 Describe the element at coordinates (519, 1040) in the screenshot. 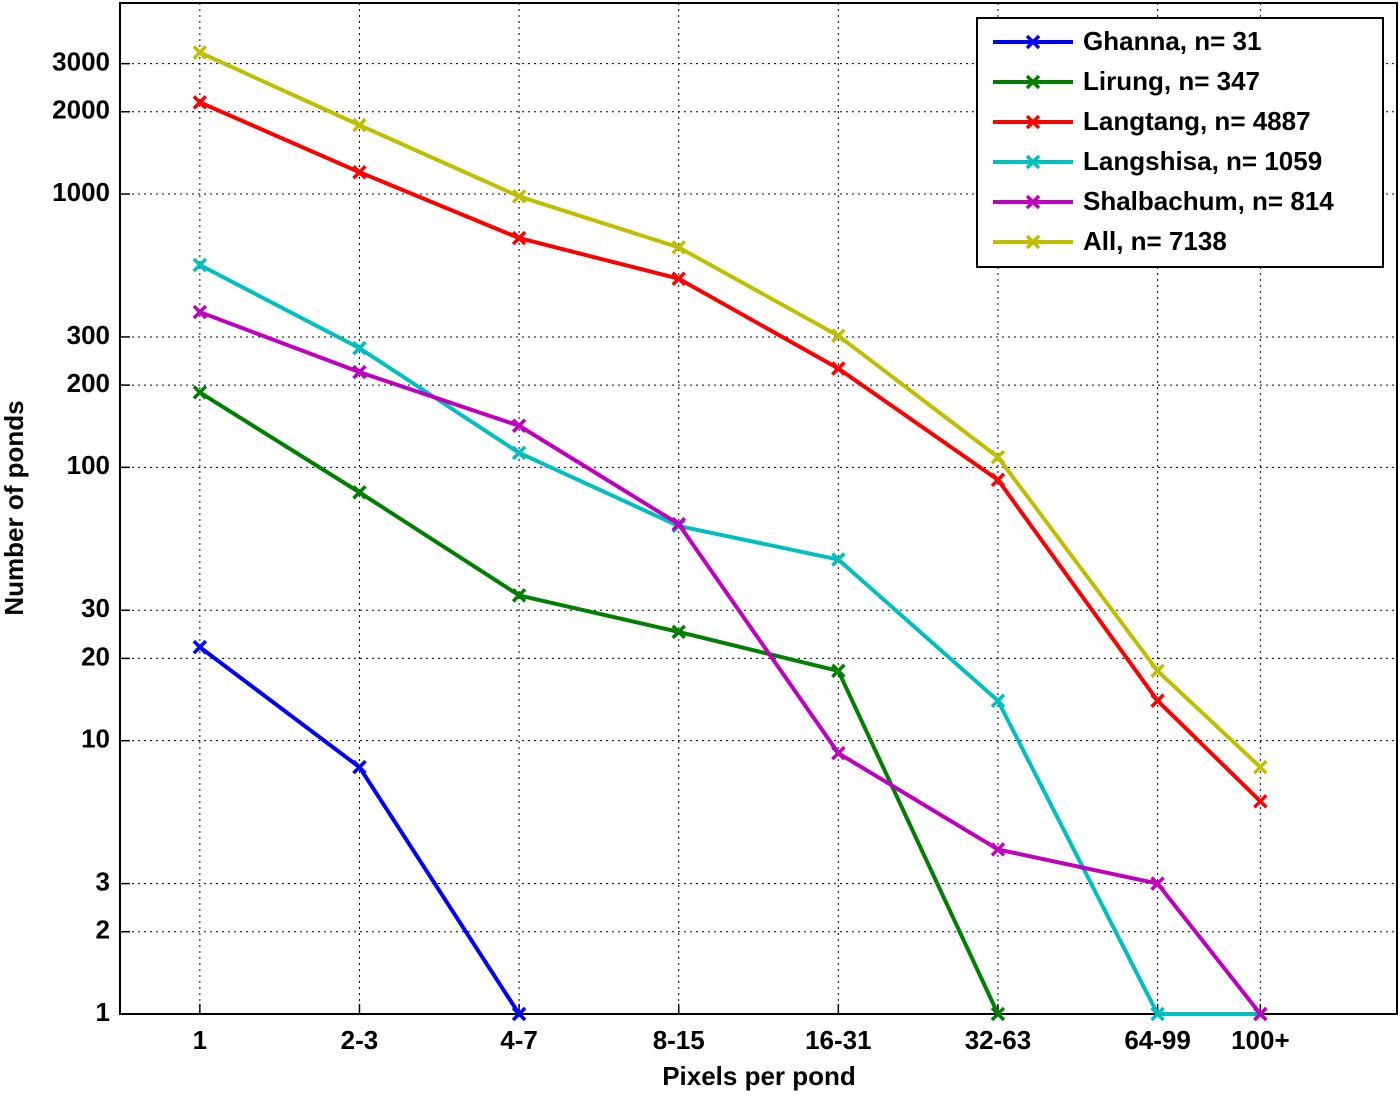

I see `x-tick-label: 4-7` at that location.